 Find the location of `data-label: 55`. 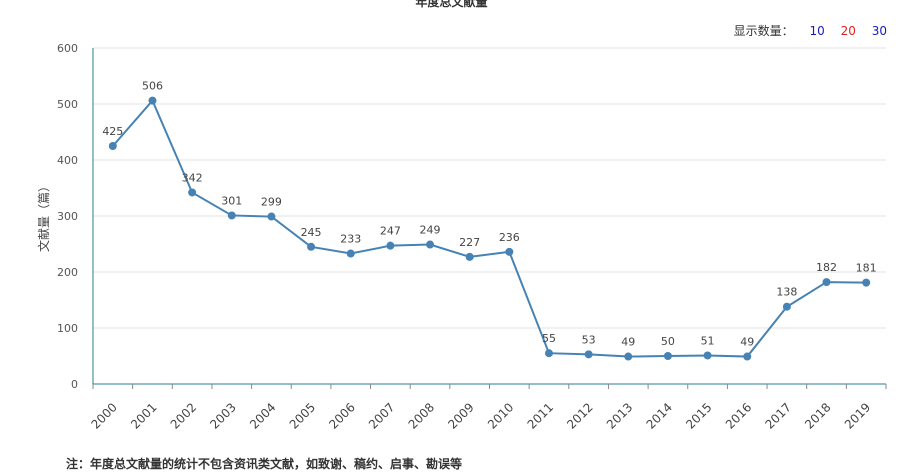

data-label: 55 is located at coordinates (549, 338).